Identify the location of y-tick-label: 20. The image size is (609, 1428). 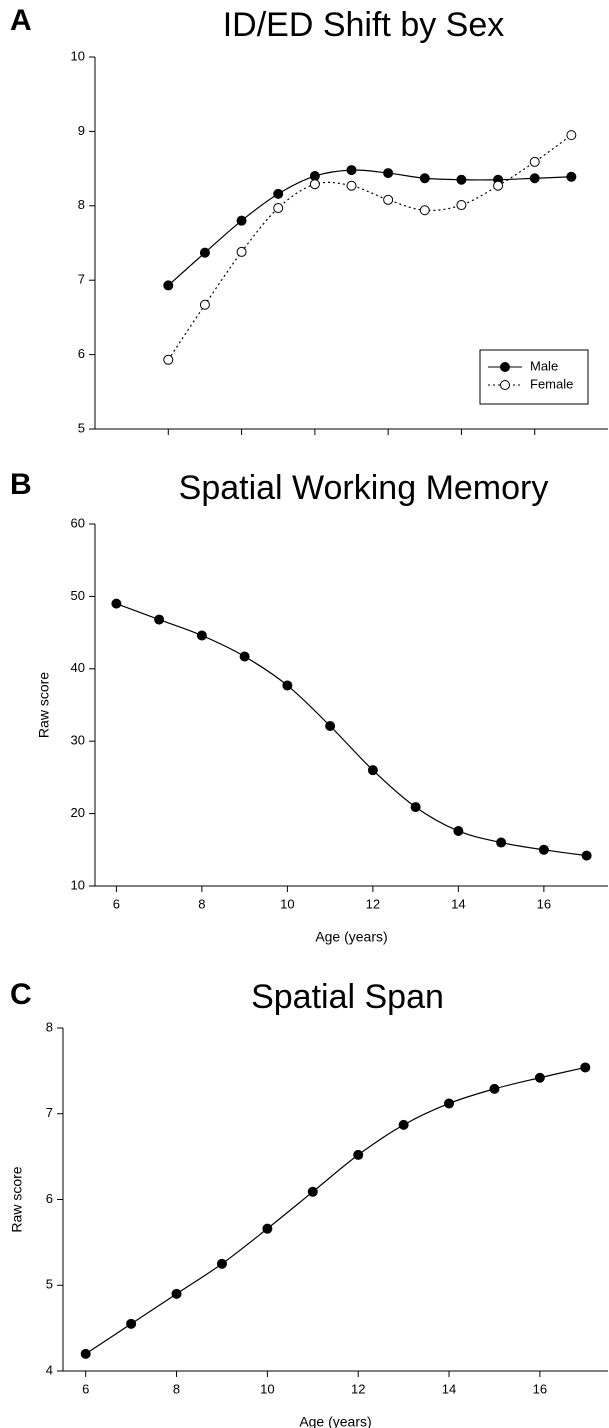
(78, 812).